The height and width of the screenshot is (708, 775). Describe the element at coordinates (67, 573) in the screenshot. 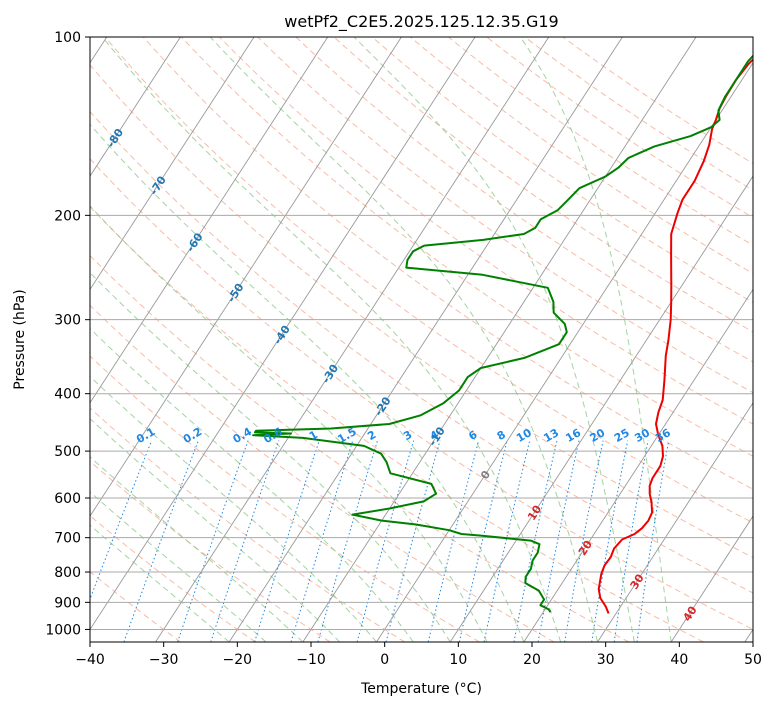

I see `y-tick-label: 800` at that location.